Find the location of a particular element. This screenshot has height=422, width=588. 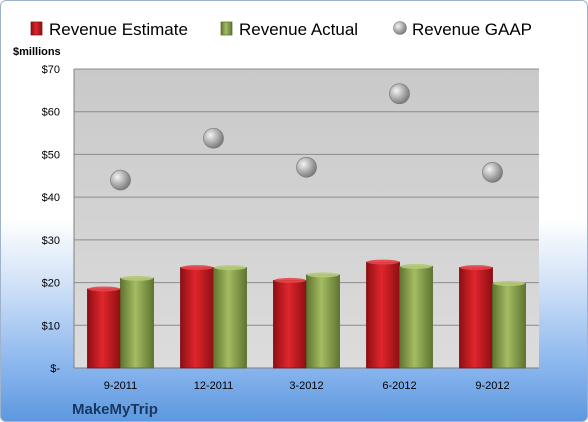

x-tick-label: 9-2011 is located at coordinates (120, 386).